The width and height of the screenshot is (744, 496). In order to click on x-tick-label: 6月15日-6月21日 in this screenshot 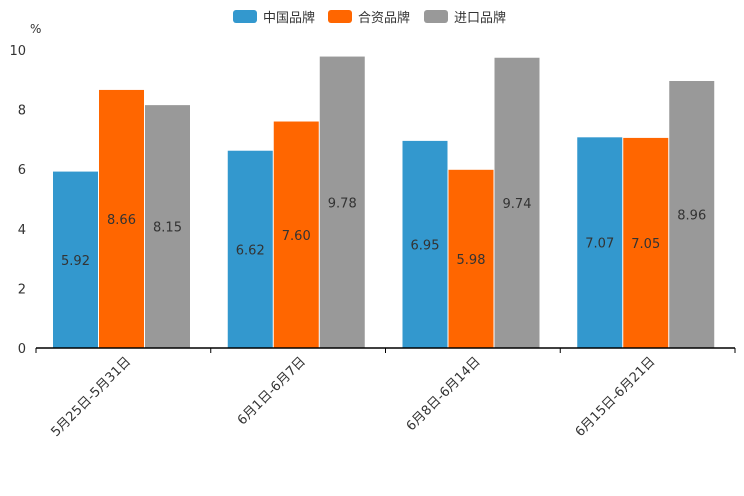, I will do `click(616, 397)`.